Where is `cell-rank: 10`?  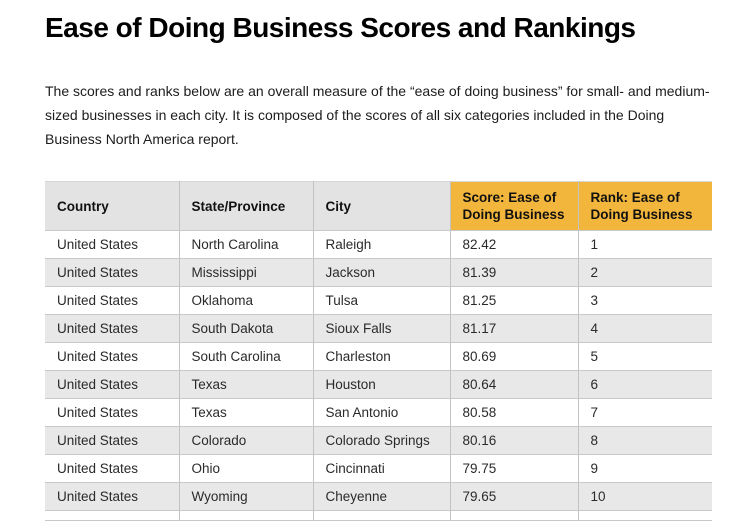 cell-rank: 10 is located at coordinates (644, 496).